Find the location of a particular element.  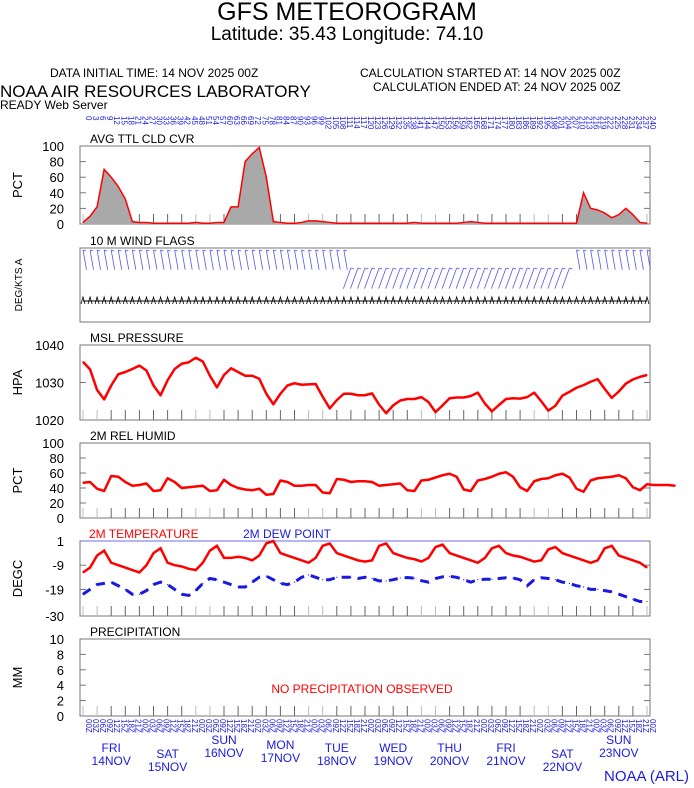

bottom-time-label: 00Z is located at coordinates (88, 726).